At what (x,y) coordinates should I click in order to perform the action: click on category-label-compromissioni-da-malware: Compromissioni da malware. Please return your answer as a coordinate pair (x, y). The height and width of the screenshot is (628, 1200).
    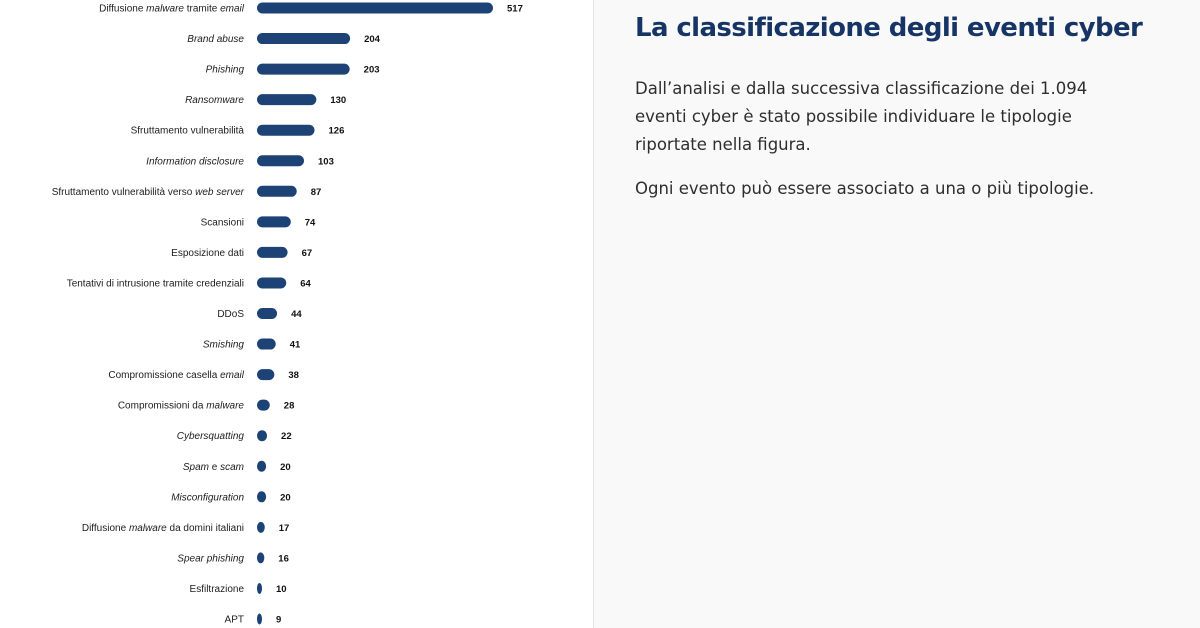
    Looking at the image, I should click on (181, 406).